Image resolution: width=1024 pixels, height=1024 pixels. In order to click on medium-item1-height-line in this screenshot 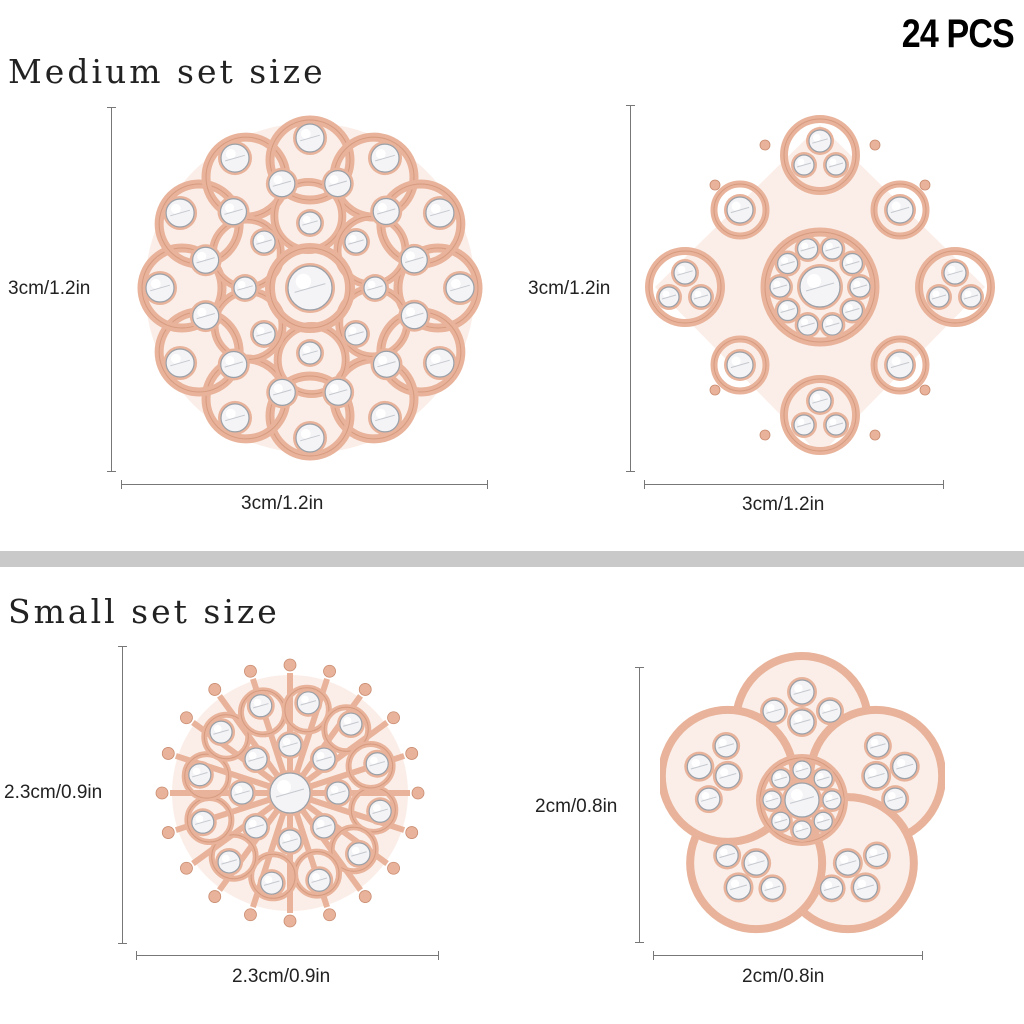, I will do `click(111, 289)`.